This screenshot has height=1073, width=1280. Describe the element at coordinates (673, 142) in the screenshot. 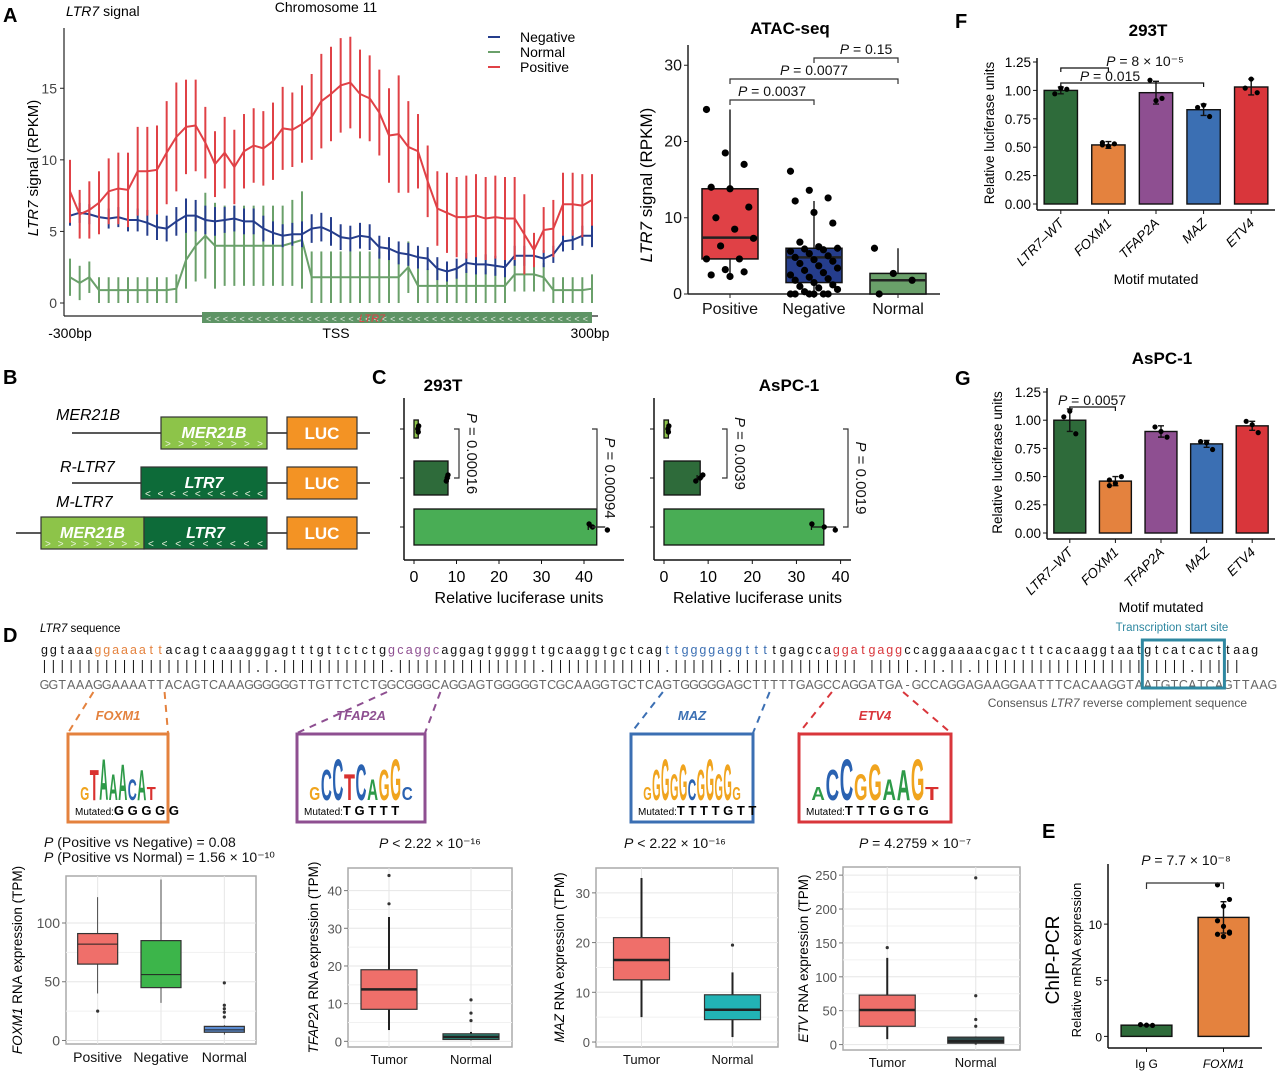

I see `y-tick-label: 20` at that location.